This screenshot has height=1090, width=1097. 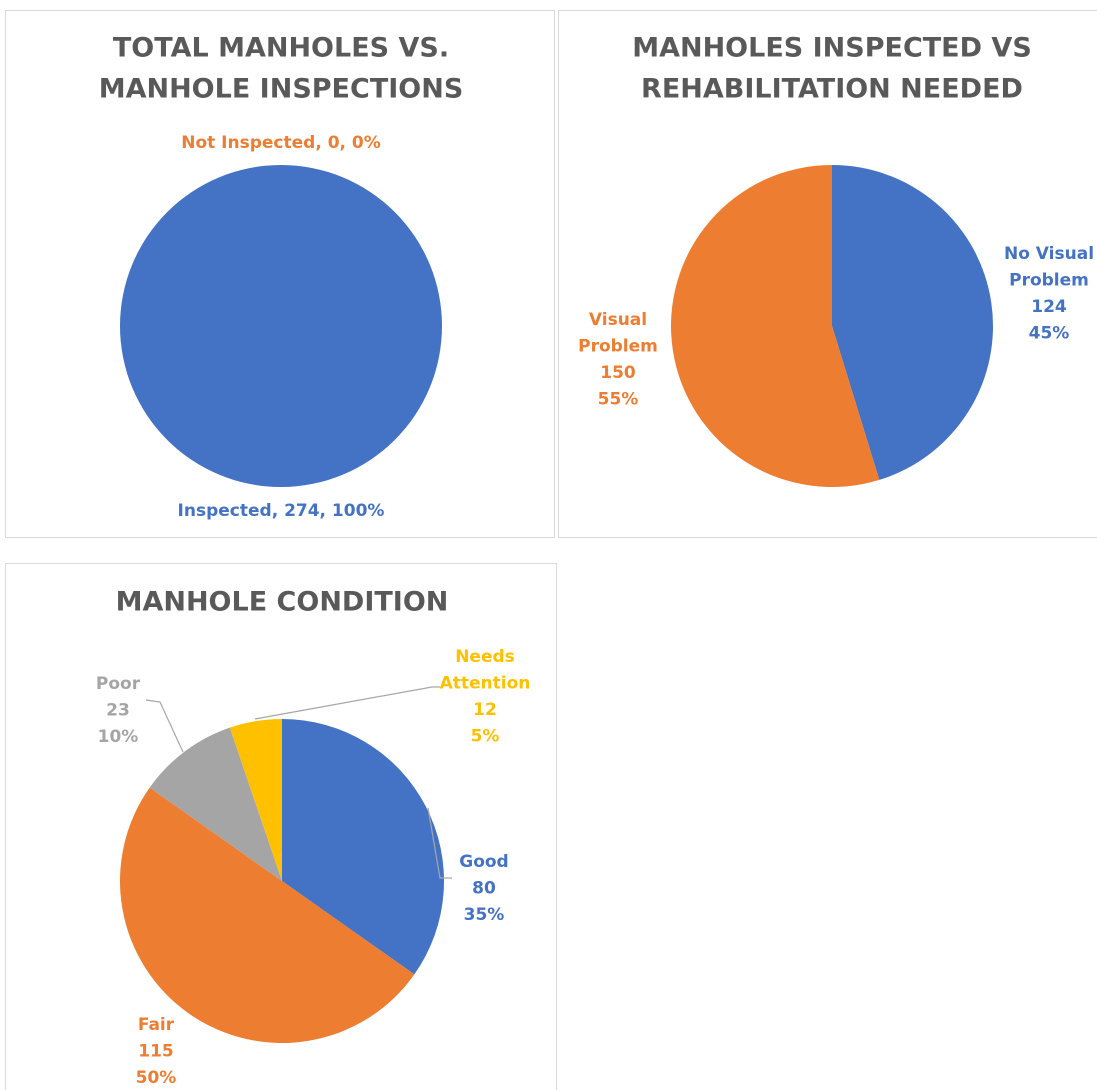 I want to click on data-label: 124, so click(x=1049, y=307).